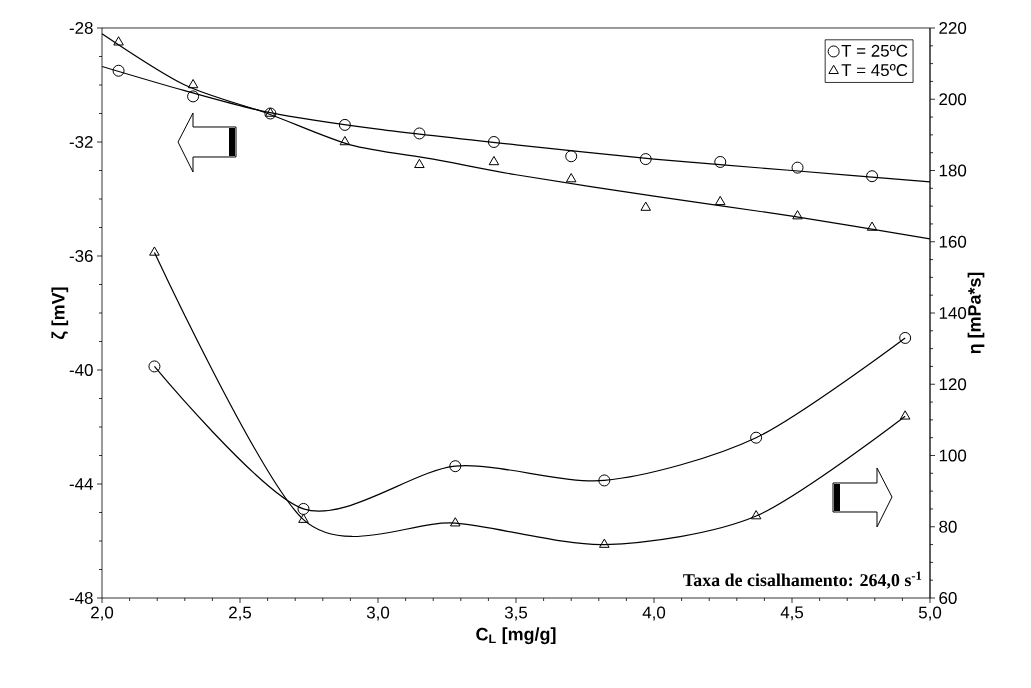 The height and width of the screenshot is (688, 1031). I want to click on y2-tick-label: 60, so click(948, 598).